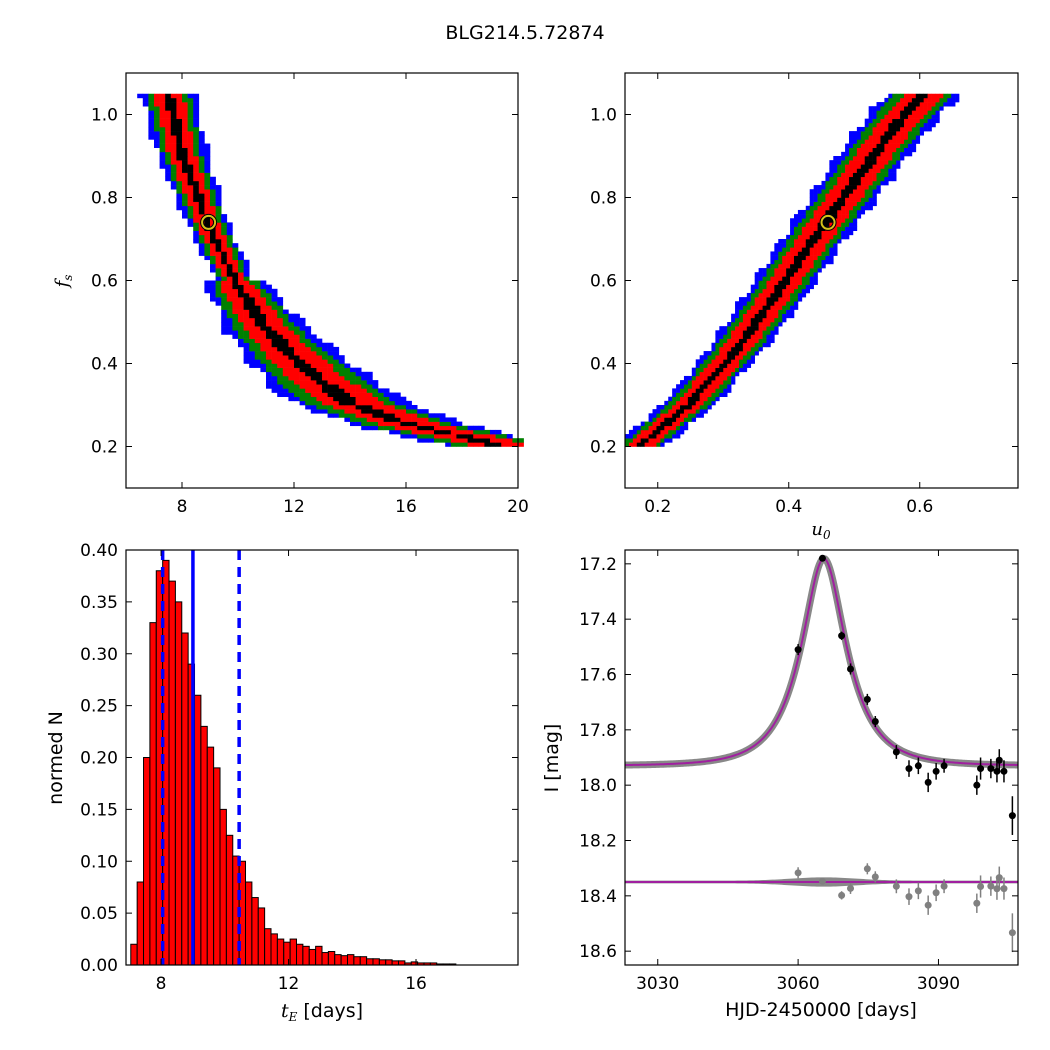 The width and height of the screenshot is (1050, 1050). Describe the element at coordinates (99, 810) in the screenshot. I see `y-tick-label: 0.15` at that location.